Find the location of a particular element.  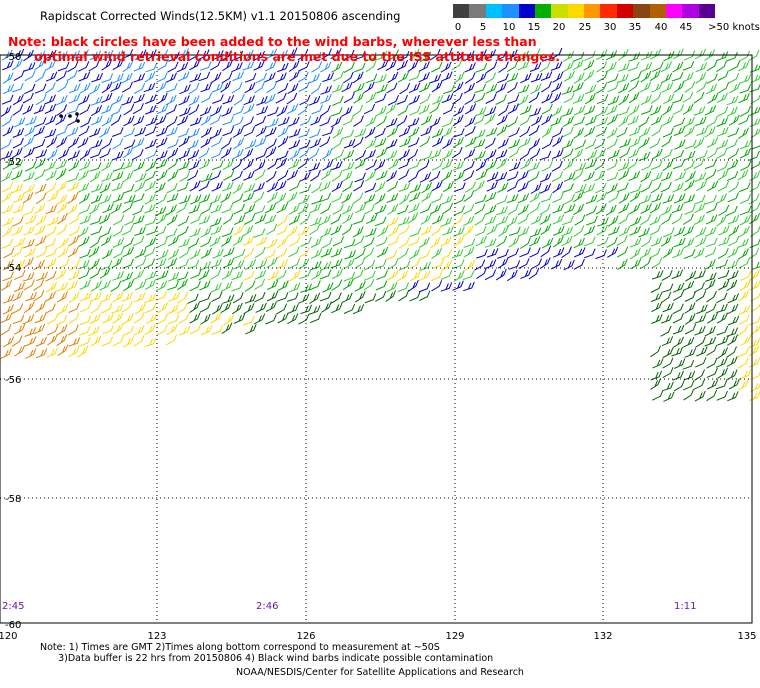

legend-labels: 0 5 10 15 20 25 30 35 40 45 >50 knots is located at coordinates (606, 29).